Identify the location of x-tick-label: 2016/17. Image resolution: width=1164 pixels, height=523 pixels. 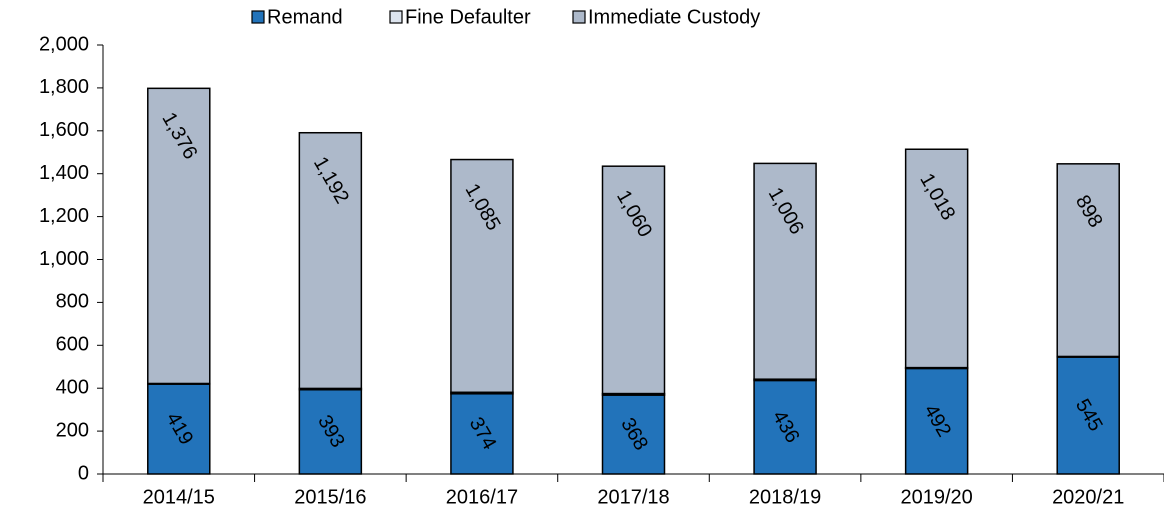
(482, 497).